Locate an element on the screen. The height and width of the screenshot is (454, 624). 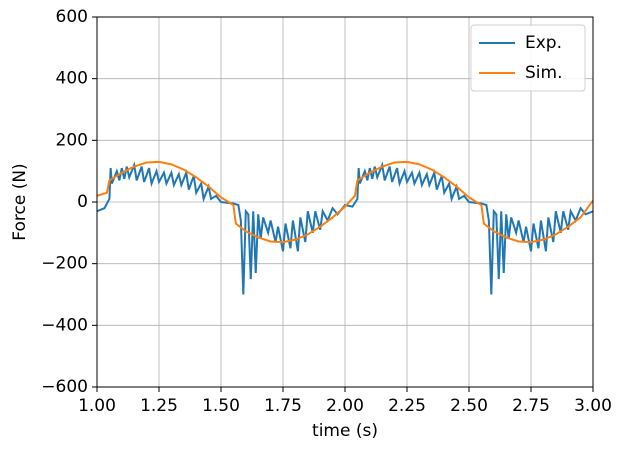
x-tick-label: 2.50 is located at coordinates (469, 406).